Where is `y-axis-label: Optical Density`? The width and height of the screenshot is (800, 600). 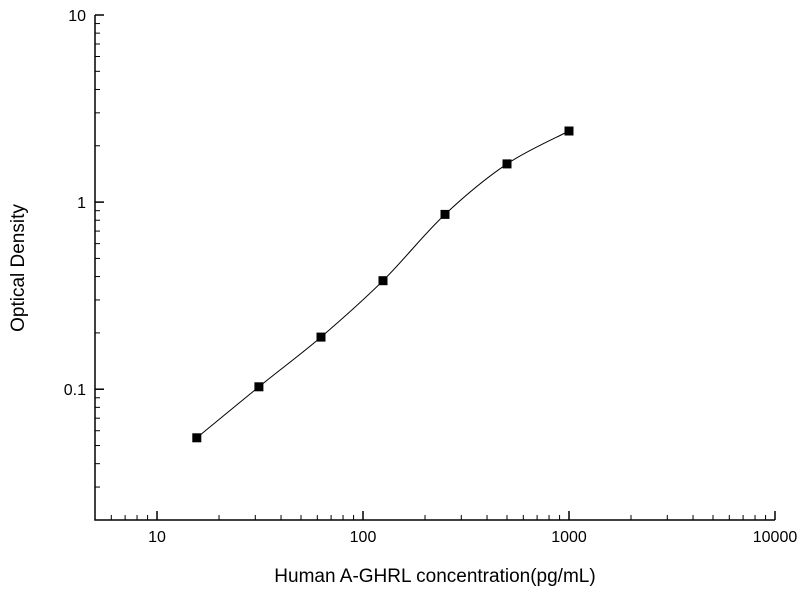
y-axis-label: Optical Density is located at coordinates (18, 268).